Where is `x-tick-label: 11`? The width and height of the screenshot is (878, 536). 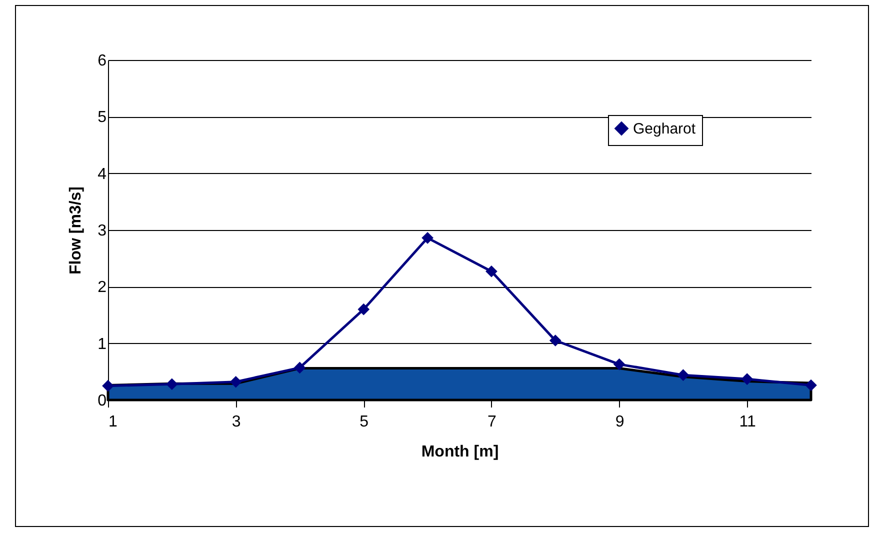
x-tick-label: 11 is located at coordinates (747, 422).